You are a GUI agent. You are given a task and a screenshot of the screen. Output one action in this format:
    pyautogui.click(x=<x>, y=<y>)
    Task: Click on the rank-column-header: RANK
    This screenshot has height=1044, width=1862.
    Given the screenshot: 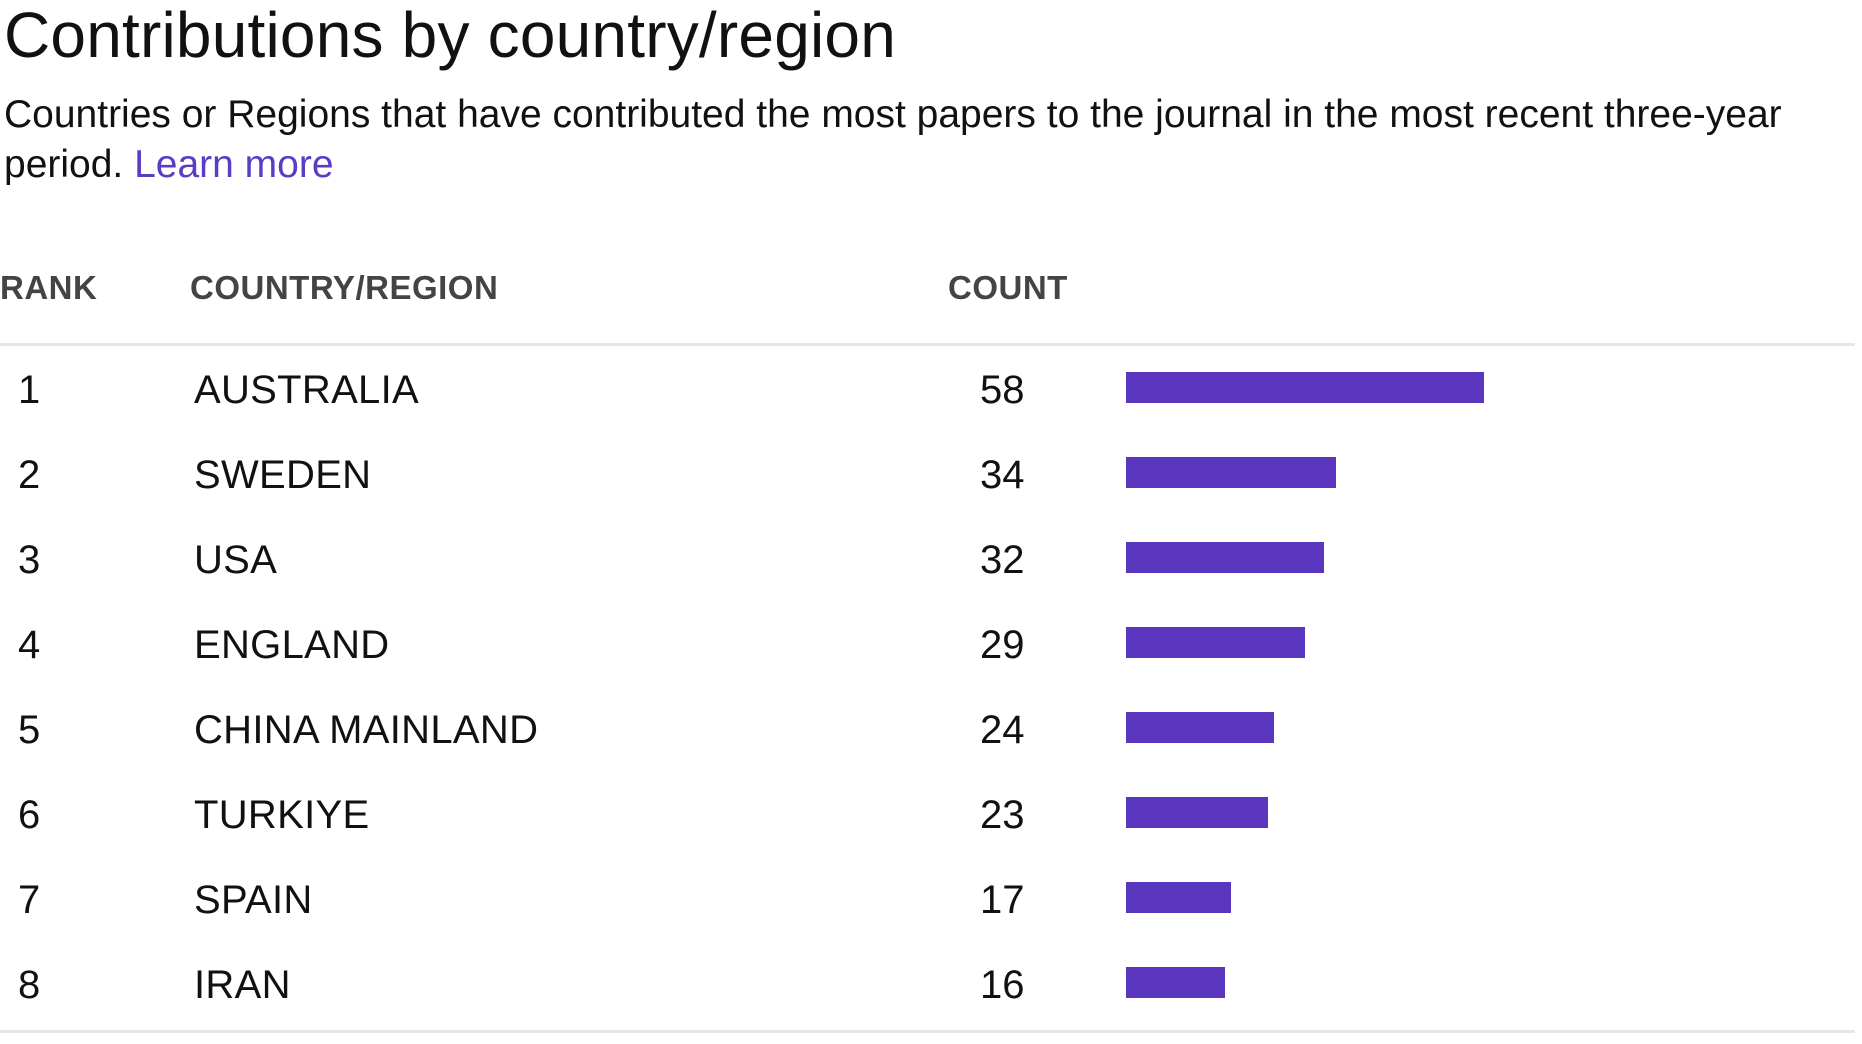 What is the action you would take?
    pyautogui.click(x=49, y=287)
    